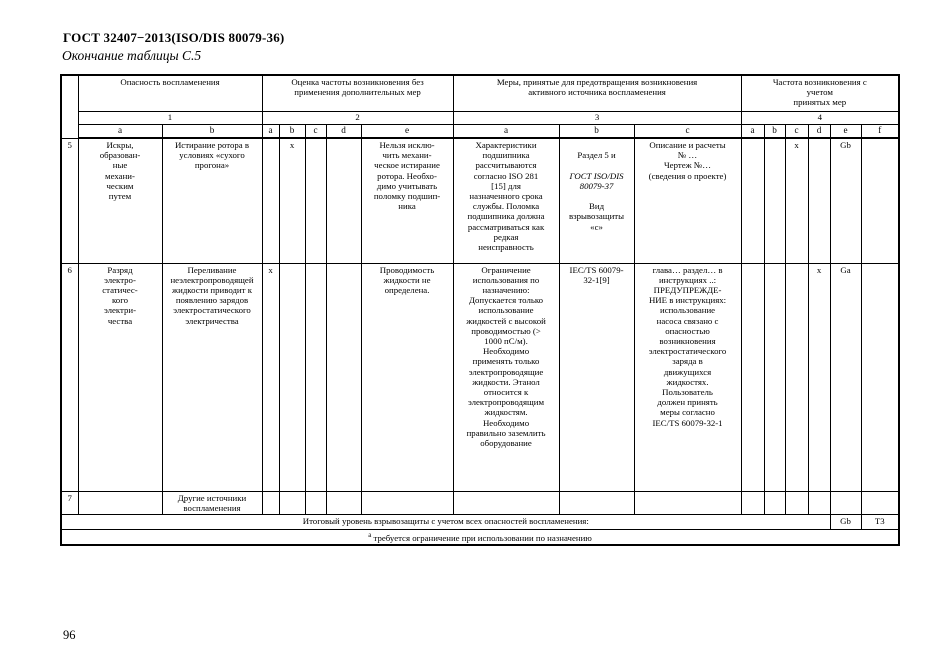  What do you see at coordinates (120, 502) in the screenshot?
I see `cell-r7-hazard-type` at bounding box center [120, 502].